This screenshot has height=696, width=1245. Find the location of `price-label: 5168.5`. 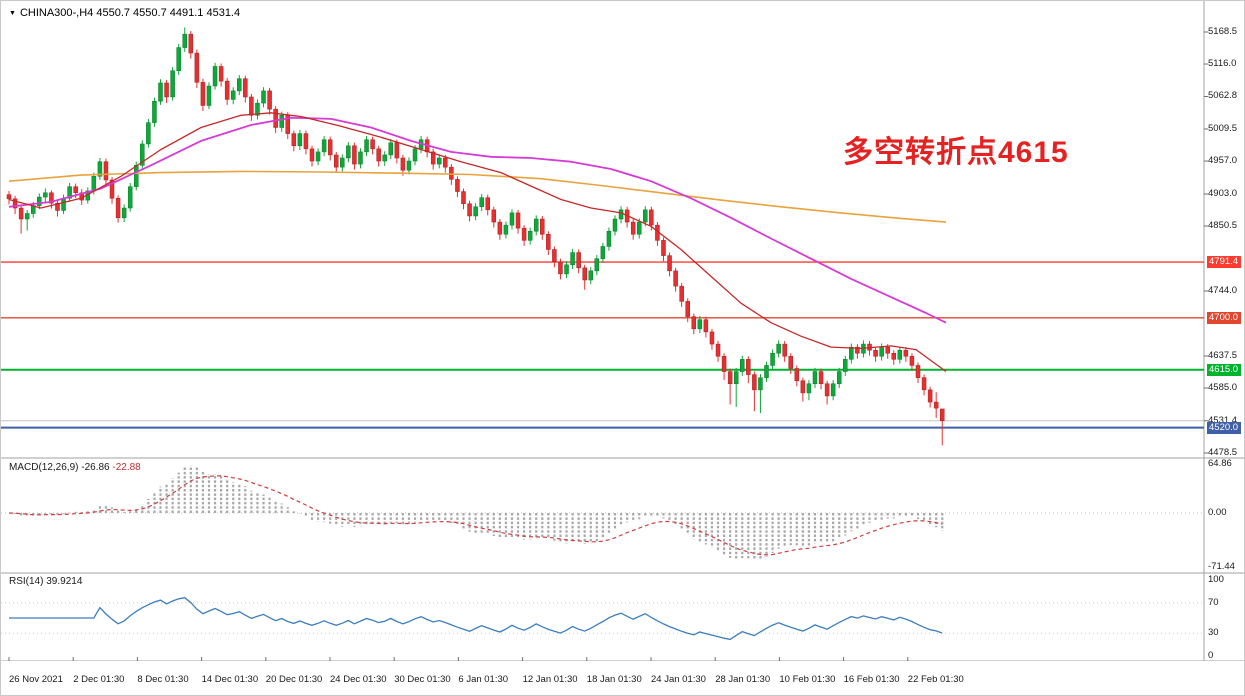

price-label: 5168.5 is located at coordinates (1223, 31).